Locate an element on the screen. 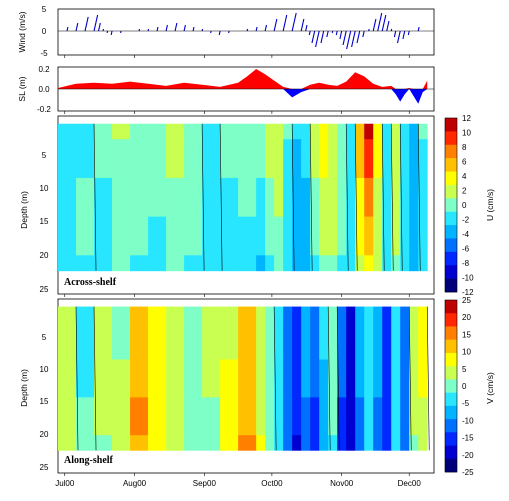 The width and height of the screenshot is (509, 501). u-colorbar-tick: 12 is located at coordinates (466, 118).